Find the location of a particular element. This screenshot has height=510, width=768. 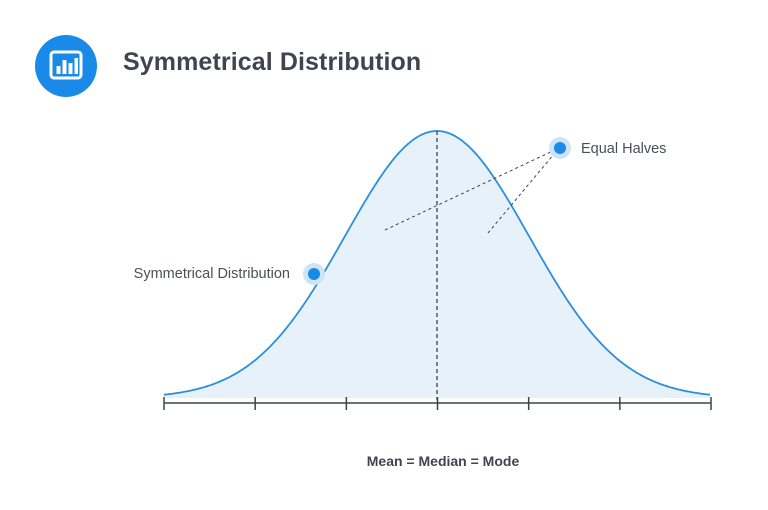

bar-chart-icon is located at coordinates (66, 66).